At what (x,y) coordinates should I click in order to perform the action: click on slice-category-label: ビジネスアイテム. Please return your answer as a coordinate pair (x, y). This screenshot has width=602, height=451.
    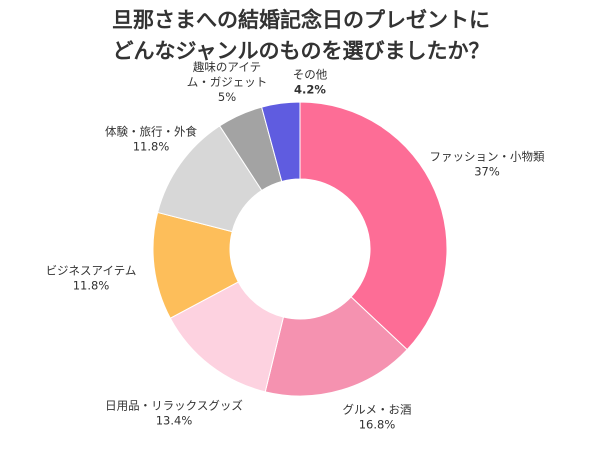
    Looking at the image, I should click on (91, 271).